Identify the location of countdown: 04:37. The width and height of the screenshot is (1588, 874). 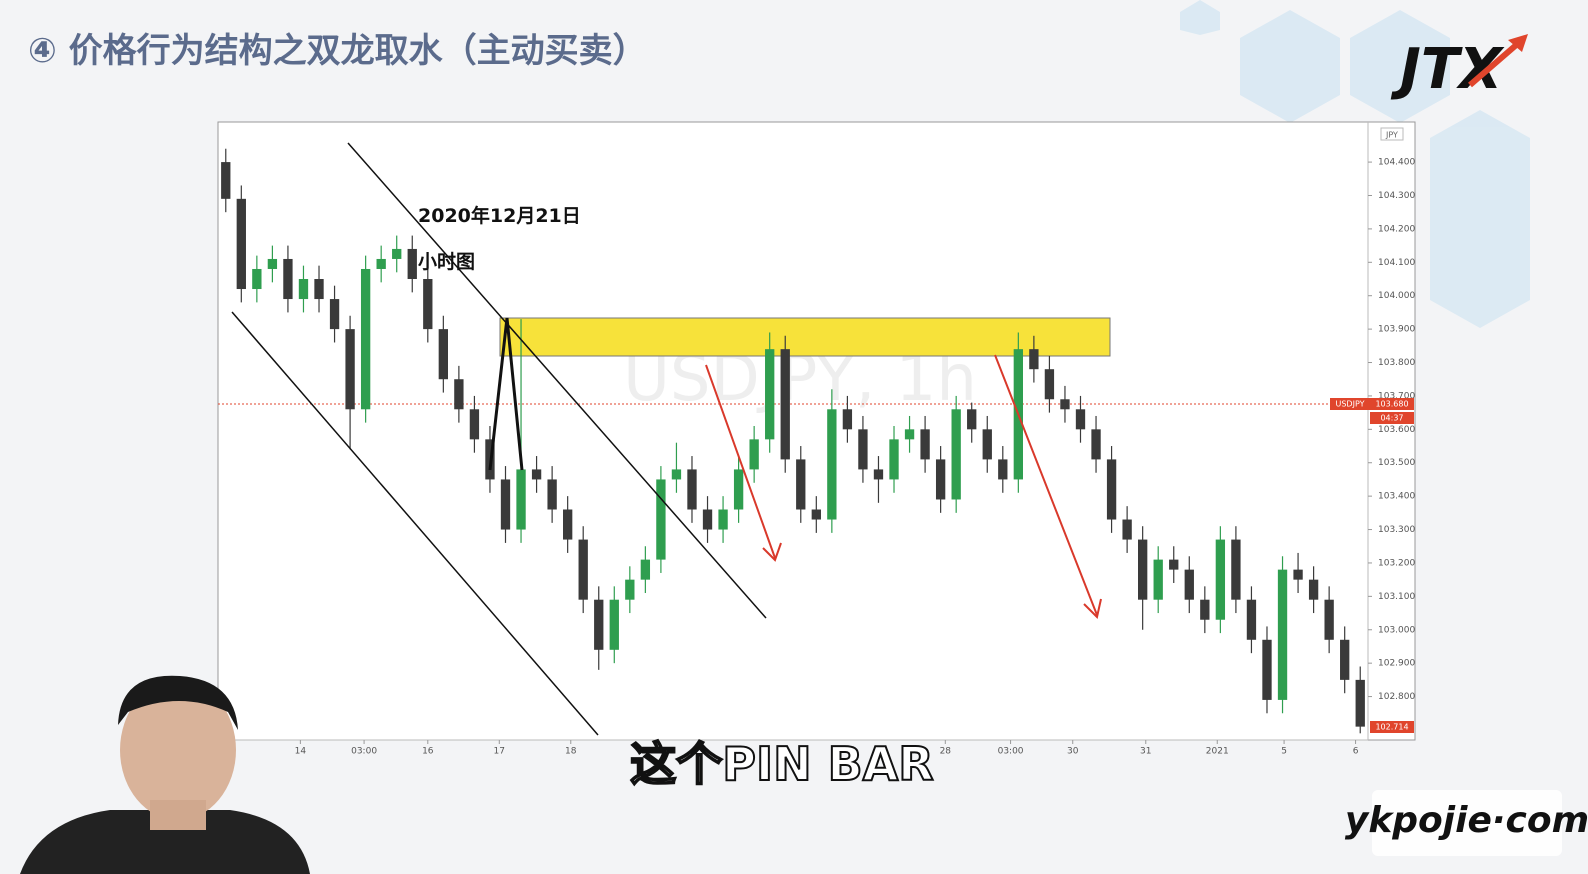
(1391, 418).